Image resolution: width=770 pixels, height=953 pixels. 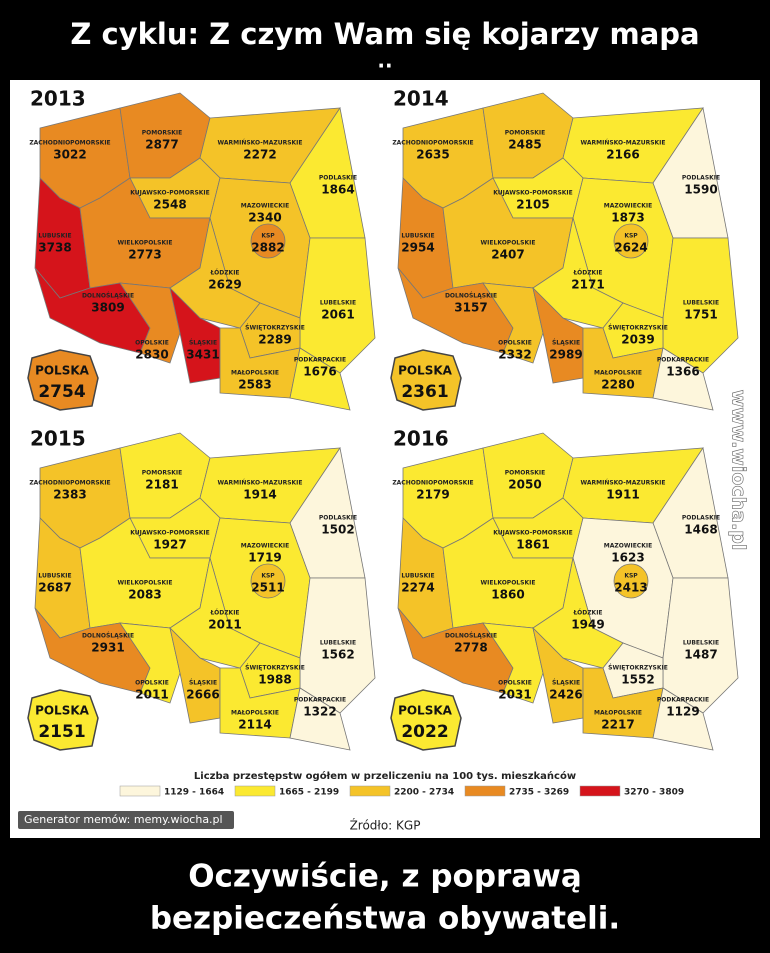 I want to click on subtitle: .., so click(x=384, y=61).